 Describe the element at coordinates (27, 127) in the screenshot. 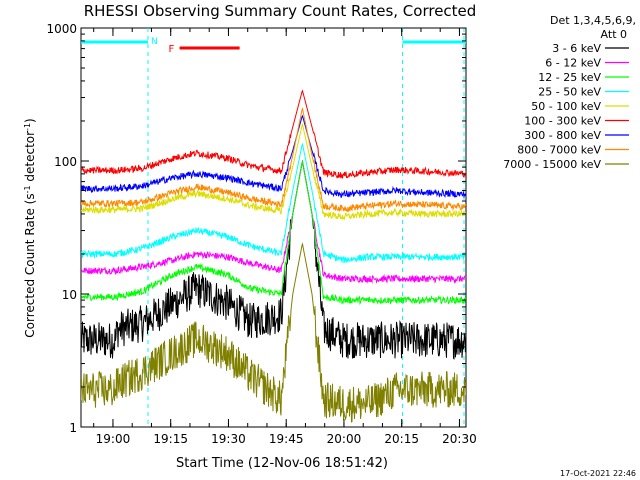

I see `y-axis-label-sup-2: -1` at that location.